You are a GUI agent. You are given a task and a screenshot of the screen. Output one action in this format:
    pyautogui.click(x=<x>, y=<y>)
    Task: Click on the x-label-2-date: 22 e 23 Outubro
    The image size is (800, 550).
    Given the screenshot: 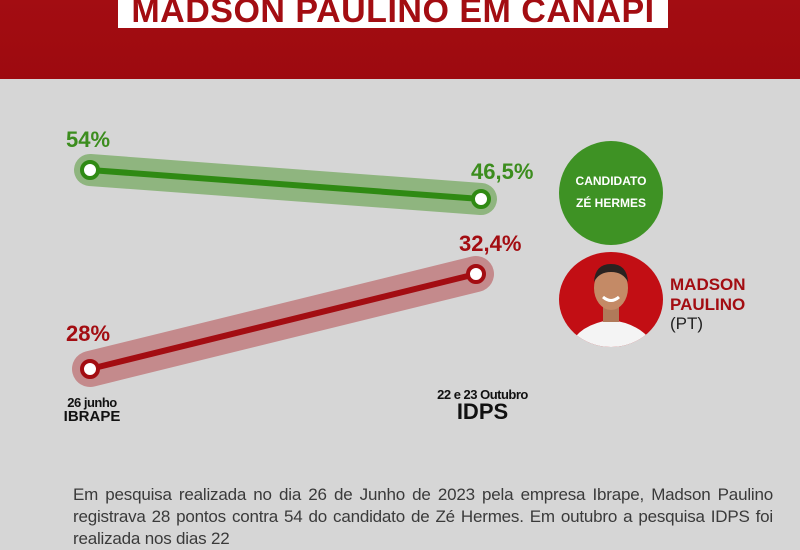 What is the action you would take?
    pyautogui.click(x=482, y=394)
    